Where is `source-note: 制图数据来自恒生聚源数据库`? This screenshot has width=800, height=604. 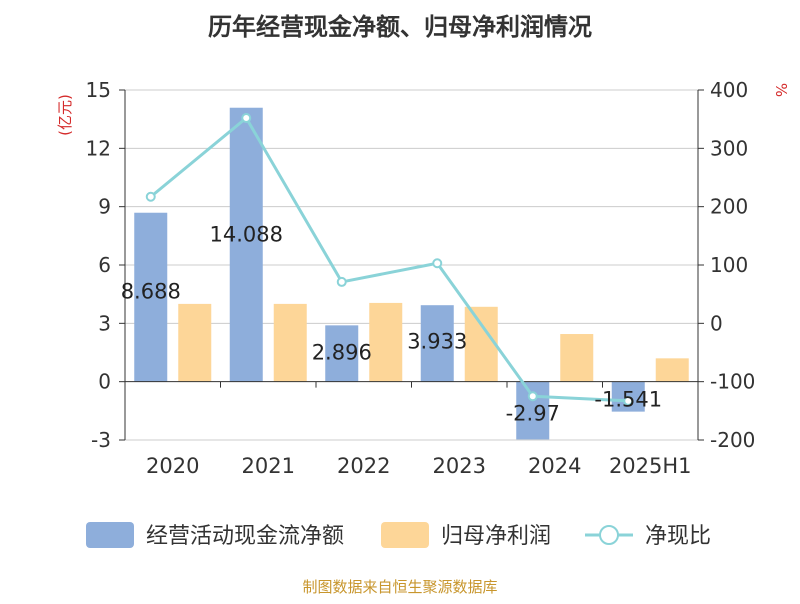
source-note: 制图数据来自恒生聚源数据库 is located at coordinates (399, 587).